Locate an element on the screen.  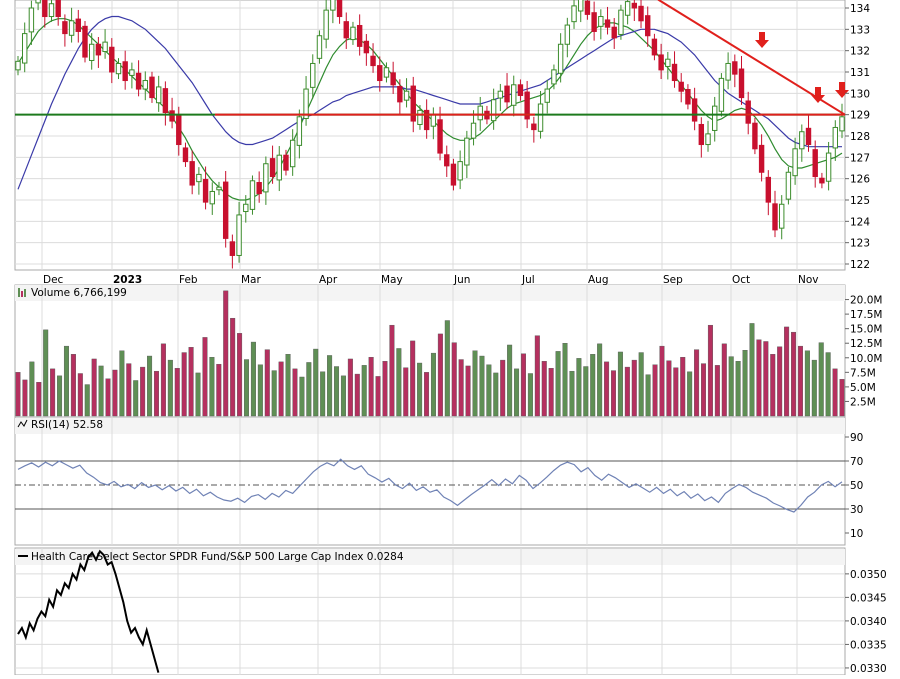
x-tick-label: Jul is located at coordinates (528, 280).